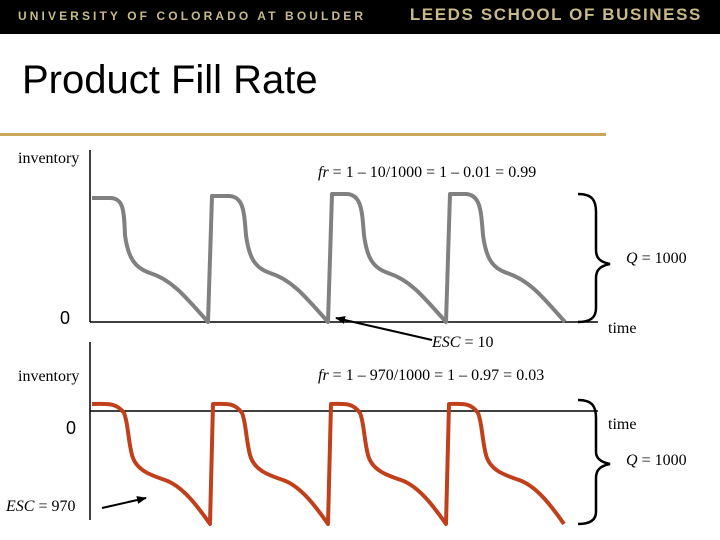 This screenshot has width=720, height=540. I want to click on top-fill-rate-formula: fr = 1 – 10/1000 = 1 – 0.01 = 0.99, so click(427, 173).